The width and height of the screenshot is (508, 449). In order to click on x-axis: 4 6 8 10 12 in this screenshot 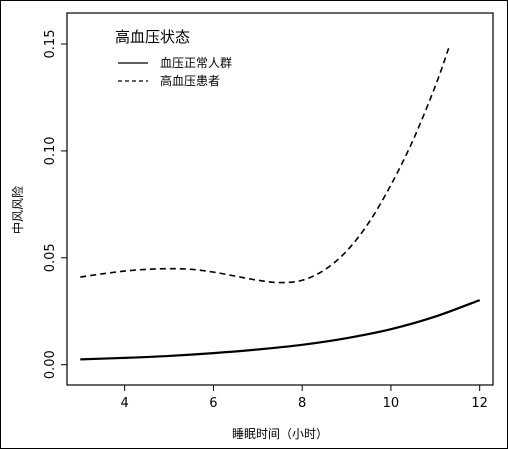, I will do `click(304, 398)`.